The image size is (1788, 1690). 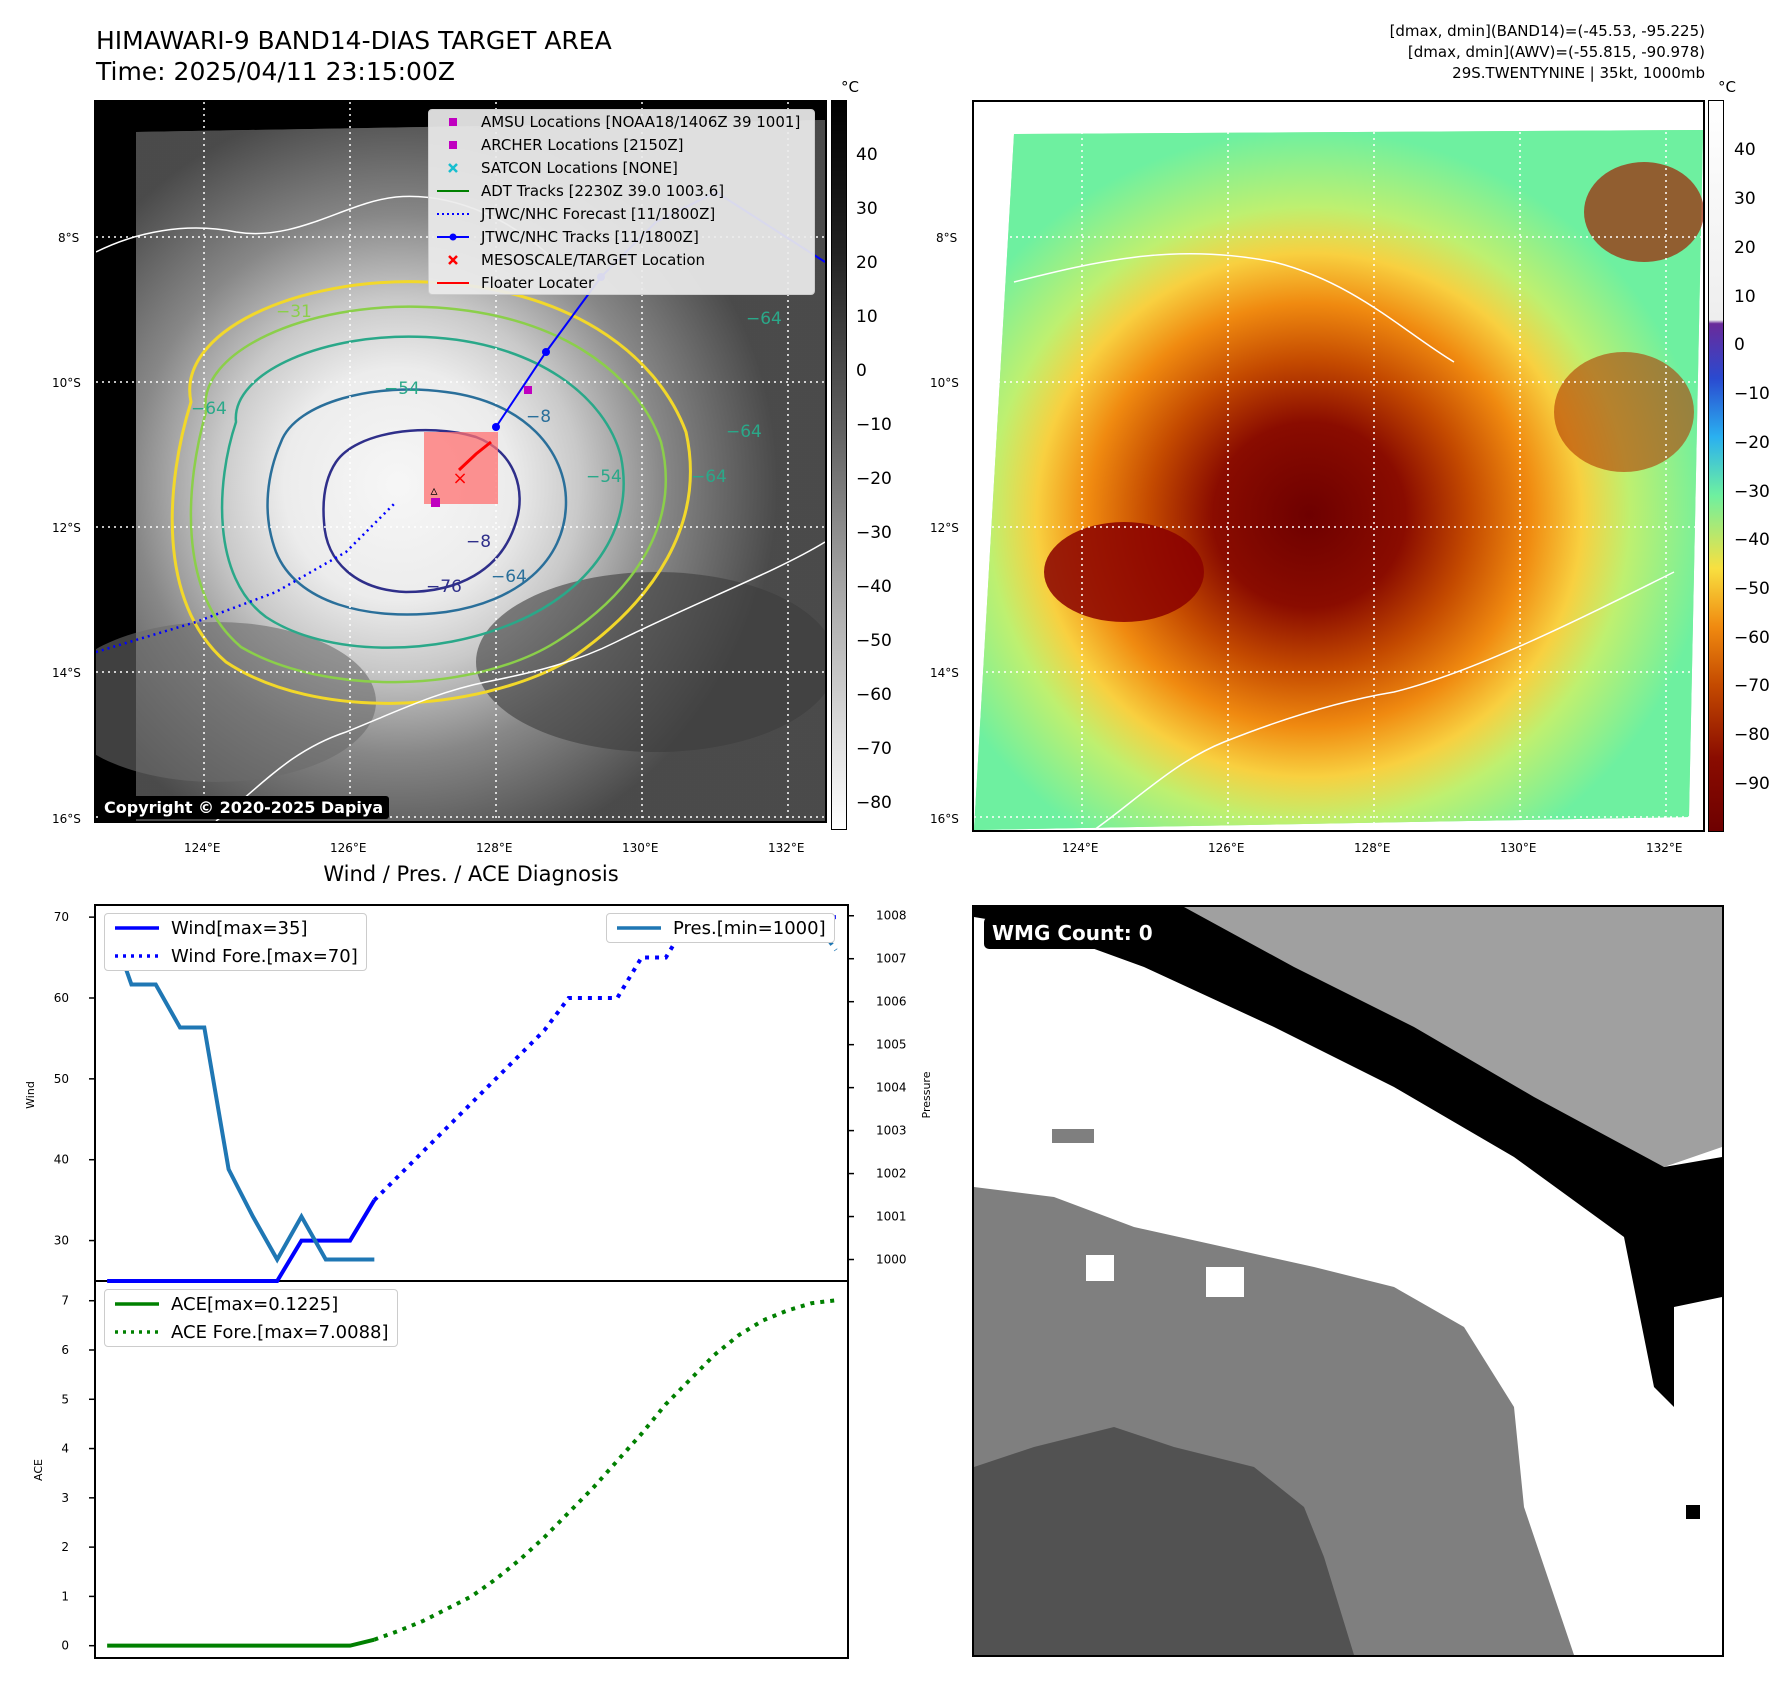 I want to click on colorbar-tick: −70, so click(x=1752, y=686).